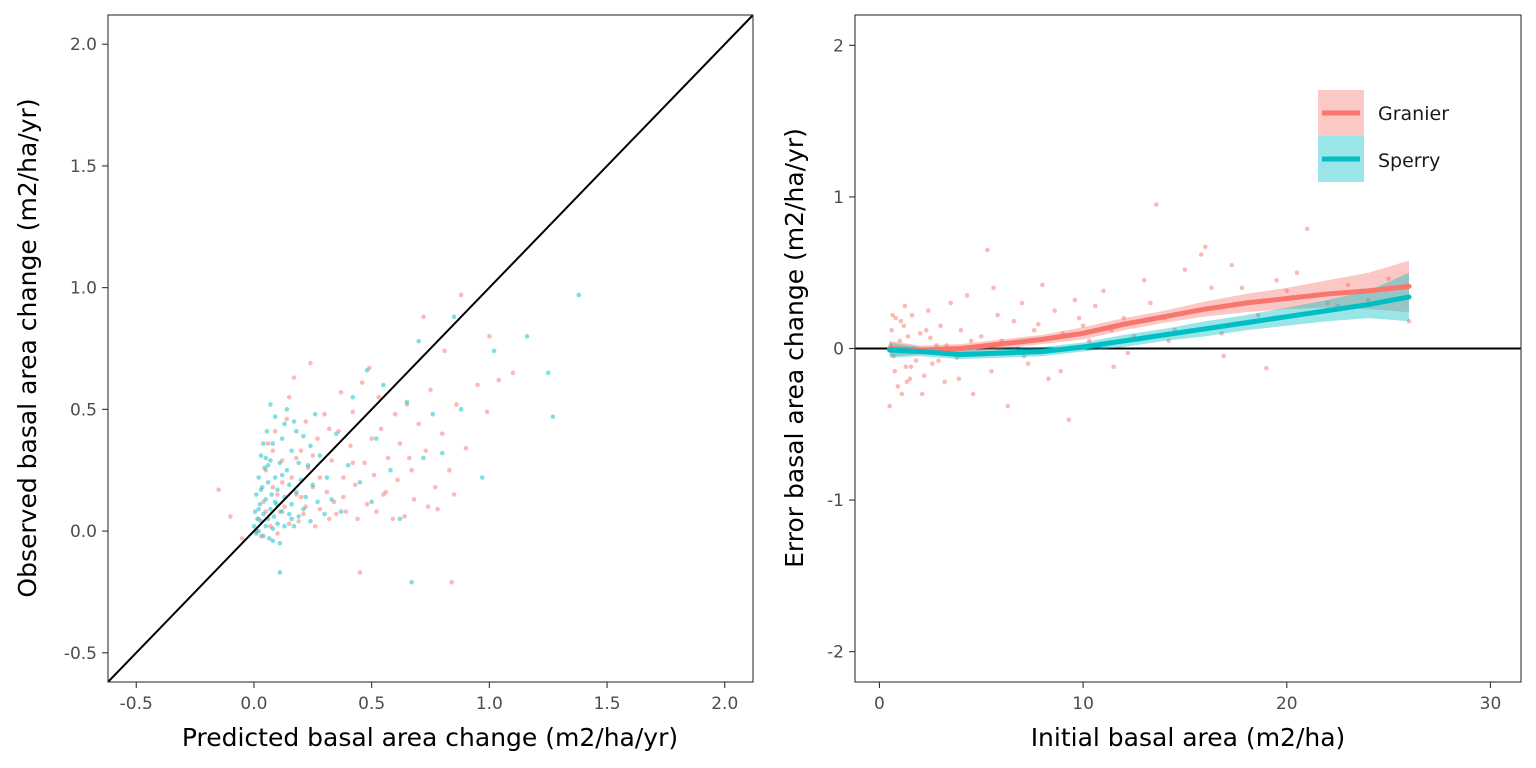 The width and height of the screenshot is (1536, 768). Describe the element at coordinates (838, 350) in the screenshot. I see `y-tick-label: 0` at that location.